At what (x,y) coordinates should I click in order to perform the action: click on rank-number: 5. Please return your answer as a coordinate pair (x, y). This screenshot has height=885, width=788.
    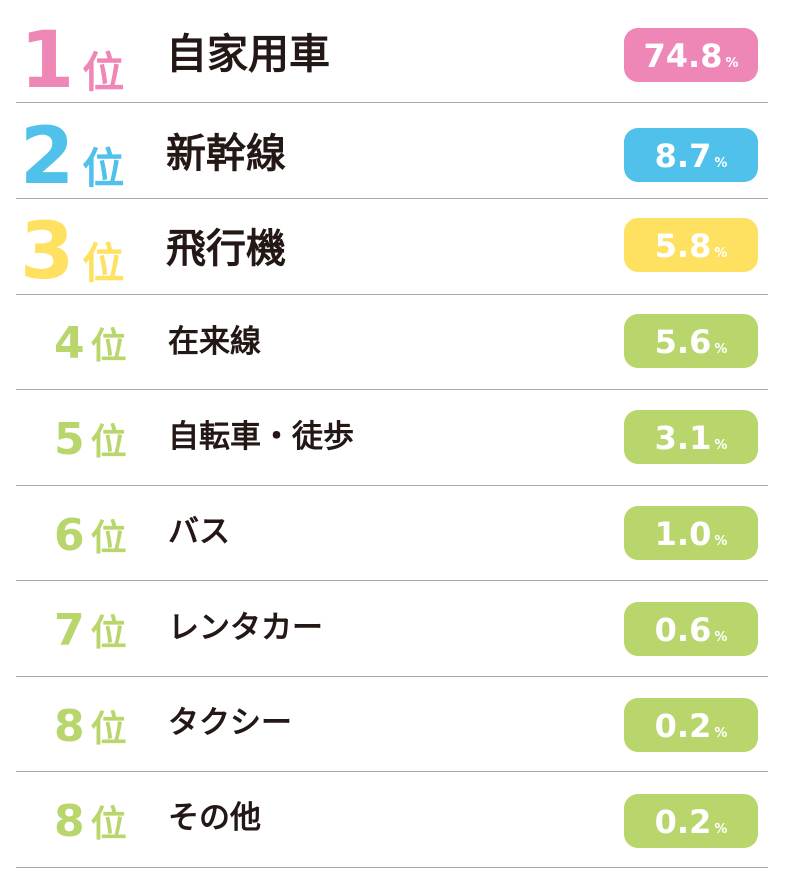
    Looking at the image, I should click on (69, 439).